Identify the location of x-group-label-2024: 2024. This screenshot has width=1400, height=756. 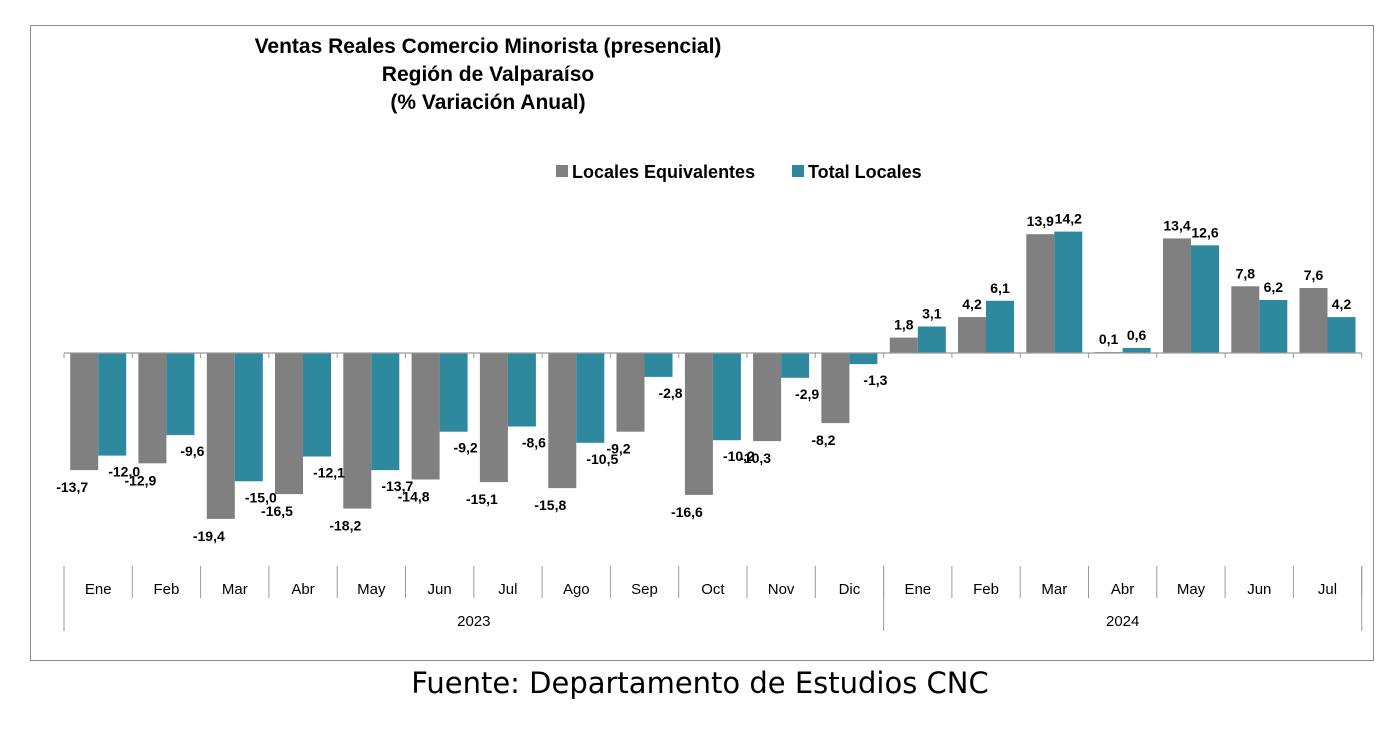
(1122, 621).